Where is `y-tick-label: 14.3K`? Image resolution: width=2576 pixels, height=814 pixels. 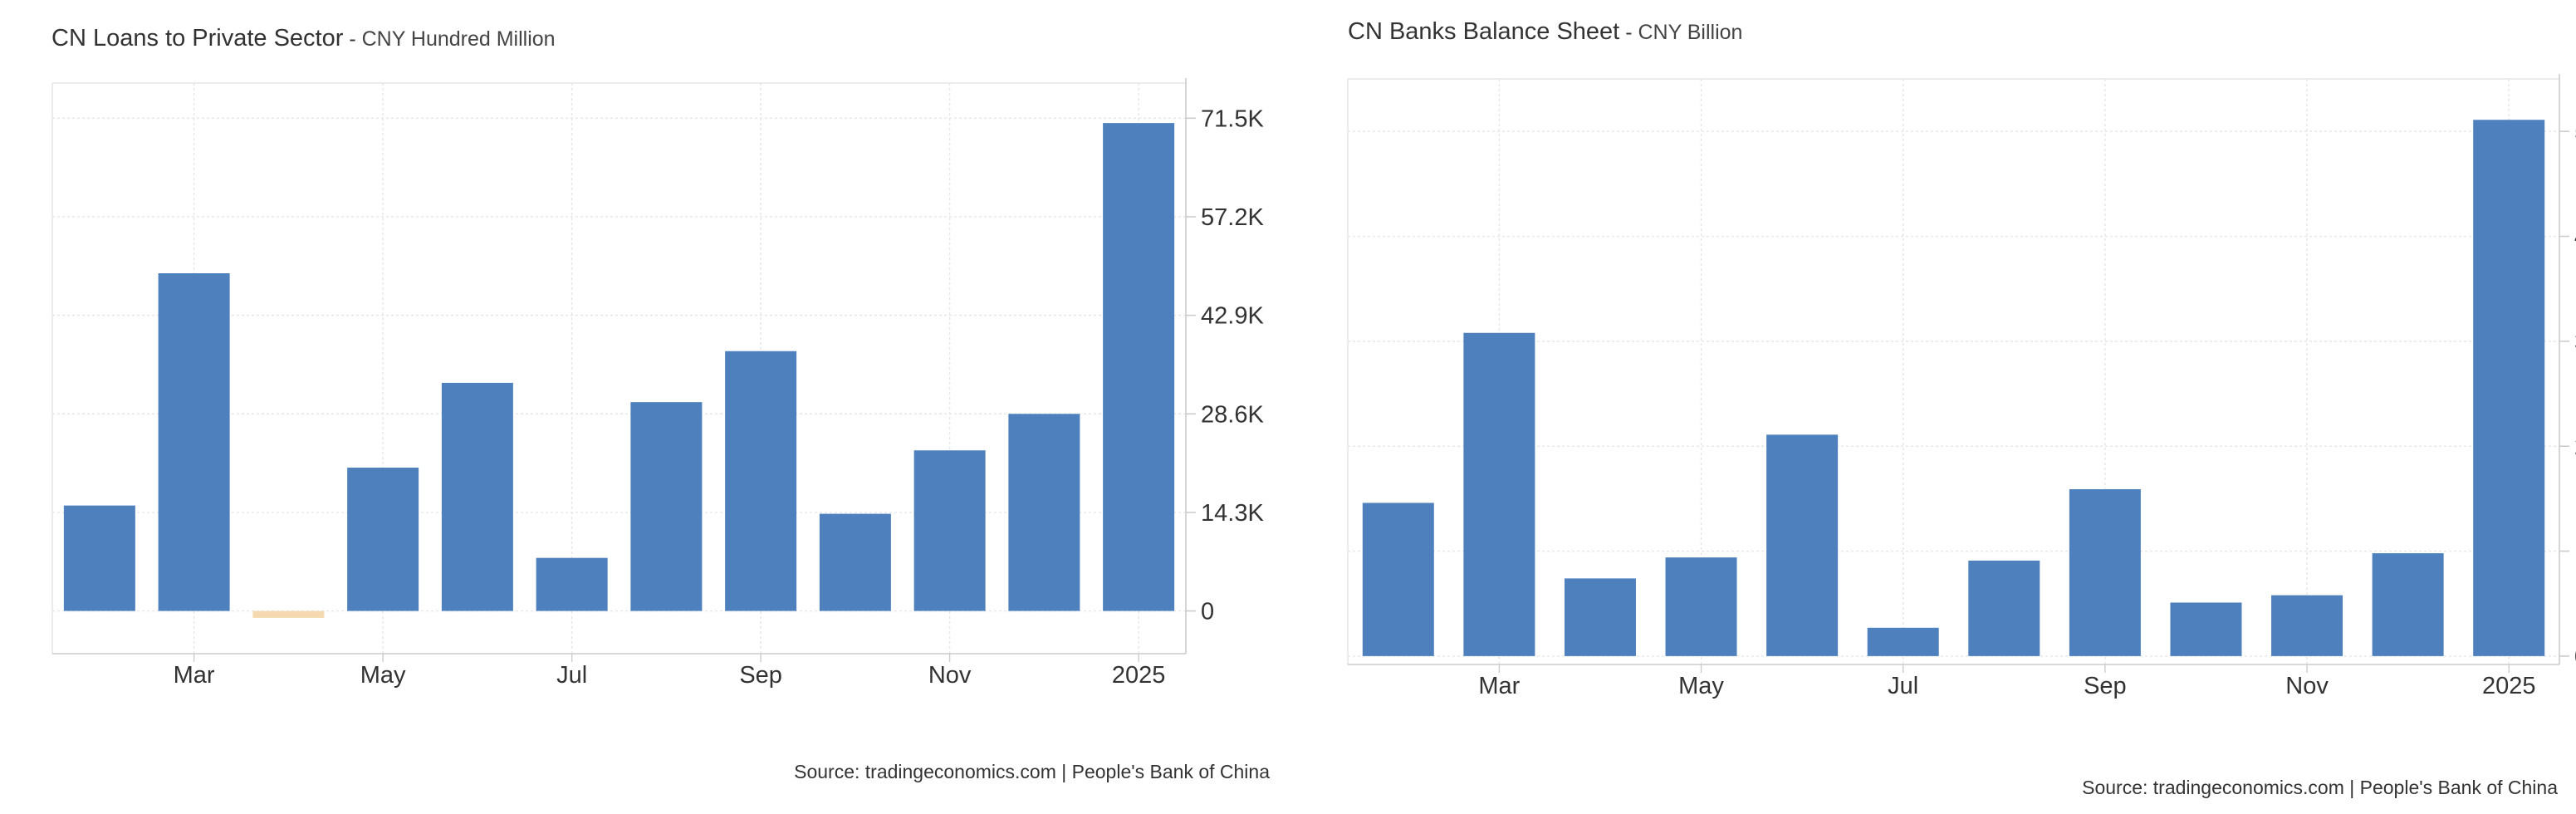
y-tick-label: 14.3K is located at coordinates (1232, 513).